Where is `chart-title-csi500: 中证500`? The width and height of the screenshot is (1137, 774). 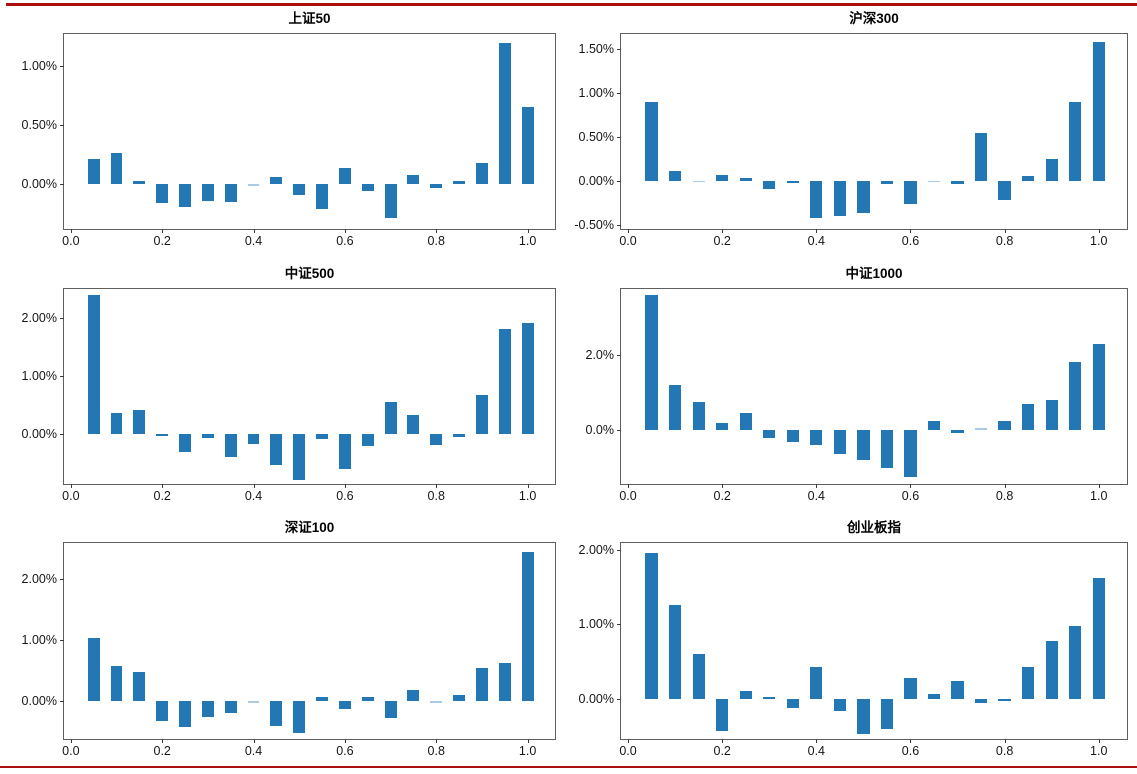 chart-title-csi500: 中证500 is located at coordinates (309, 273).